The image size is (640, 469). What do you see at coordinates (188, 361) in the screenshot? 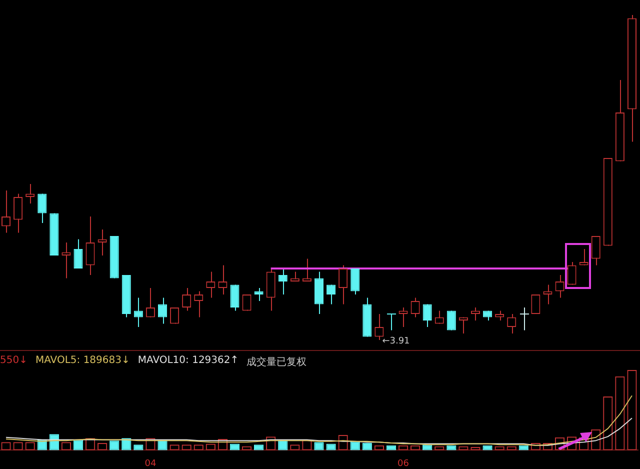
I see `text: MAVOL10: 129362↑` at bounding box center [188, 361].